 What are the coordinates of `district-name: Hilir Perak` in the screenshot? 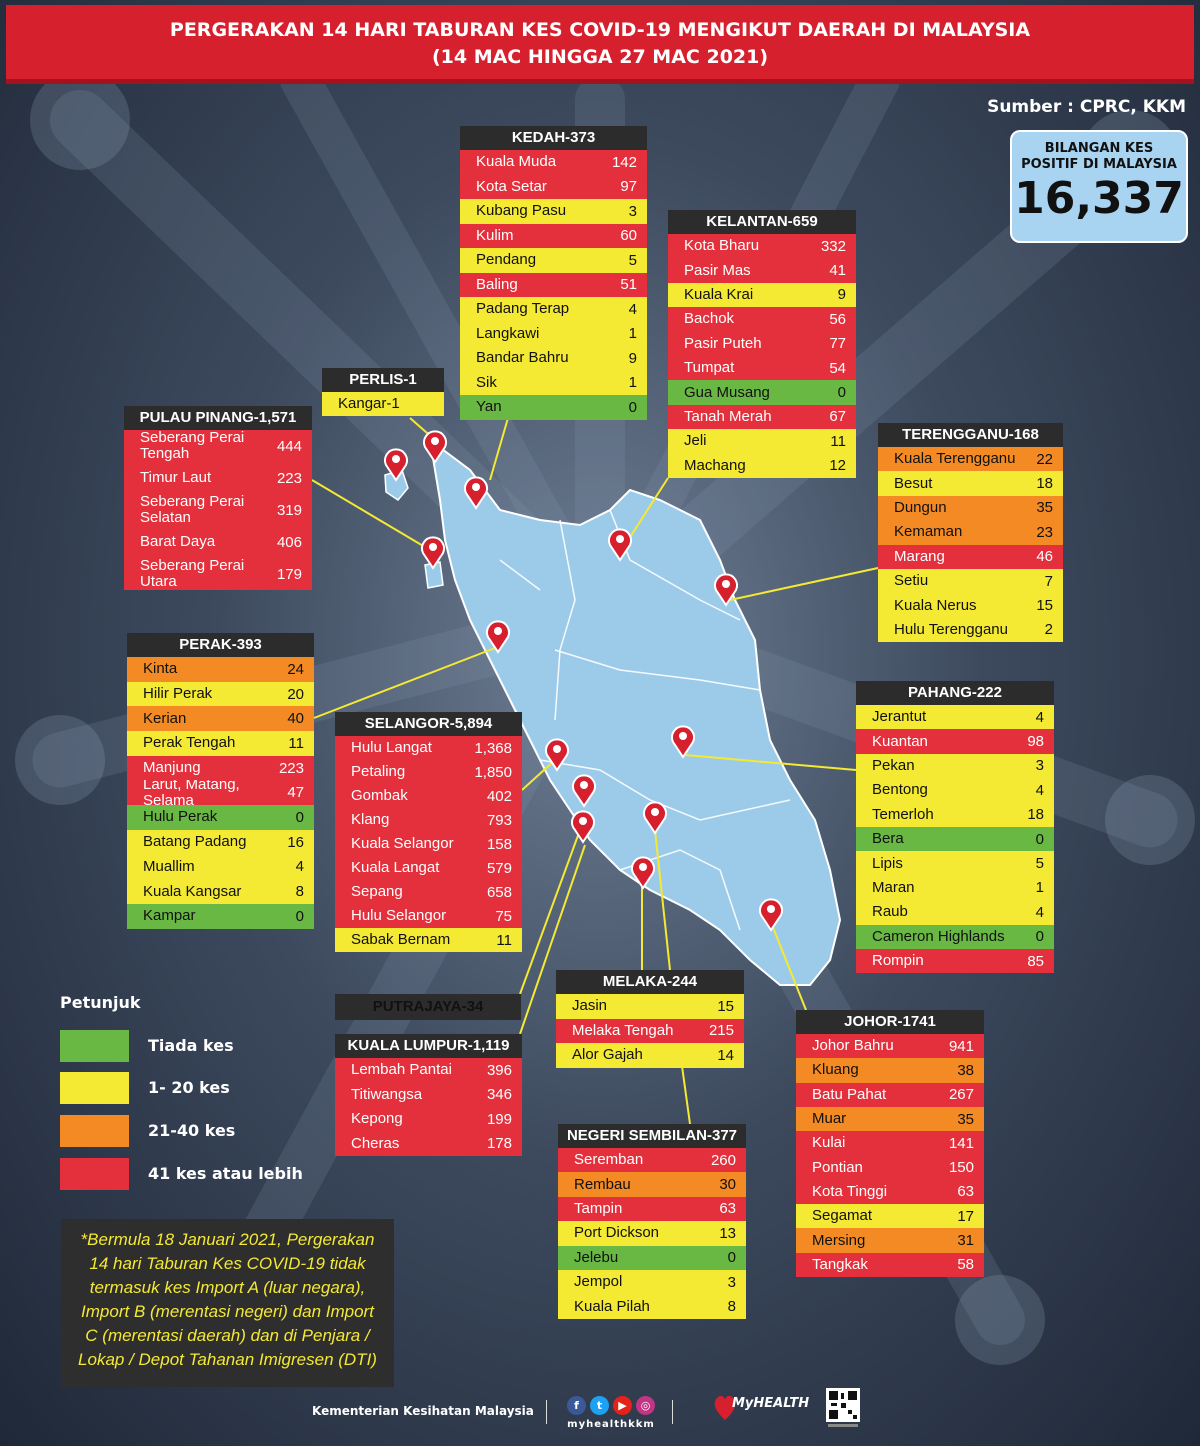 It's located at (178, 694).